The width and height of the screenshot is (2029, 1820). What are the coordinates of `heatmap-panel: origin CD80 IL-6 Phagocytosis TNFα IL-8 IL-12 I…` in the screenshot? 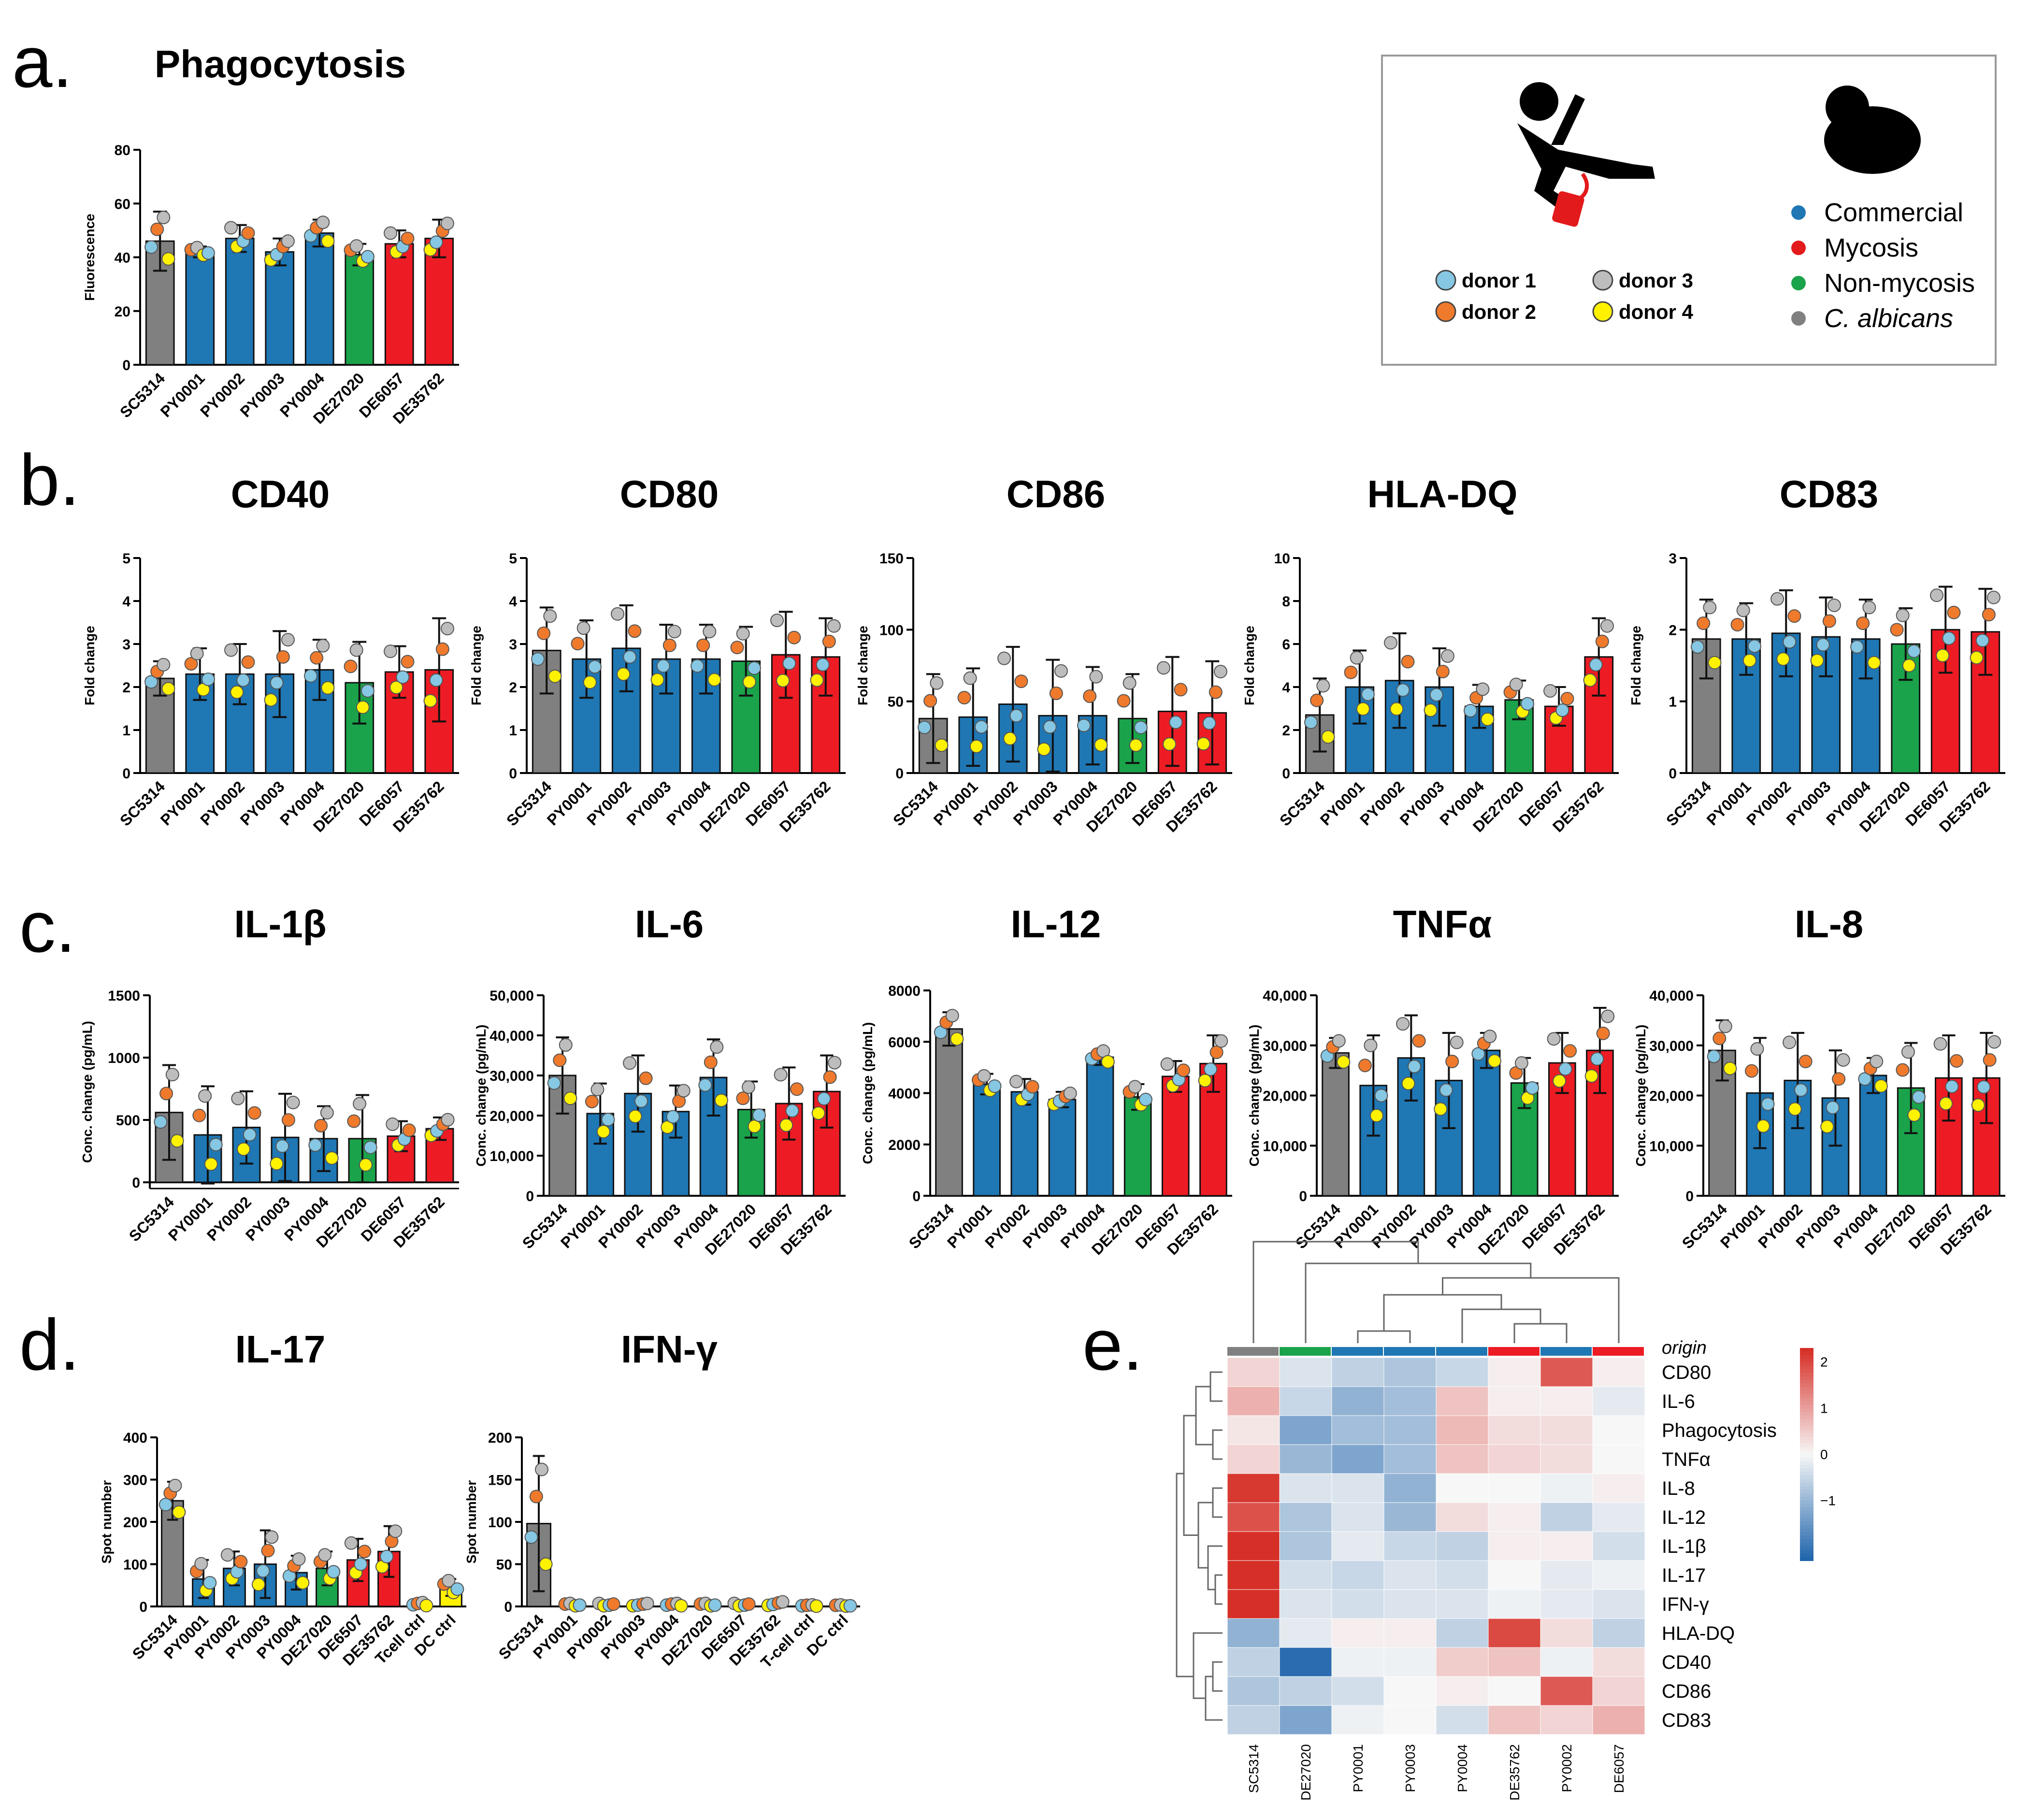 It's located at (1506, 1521).